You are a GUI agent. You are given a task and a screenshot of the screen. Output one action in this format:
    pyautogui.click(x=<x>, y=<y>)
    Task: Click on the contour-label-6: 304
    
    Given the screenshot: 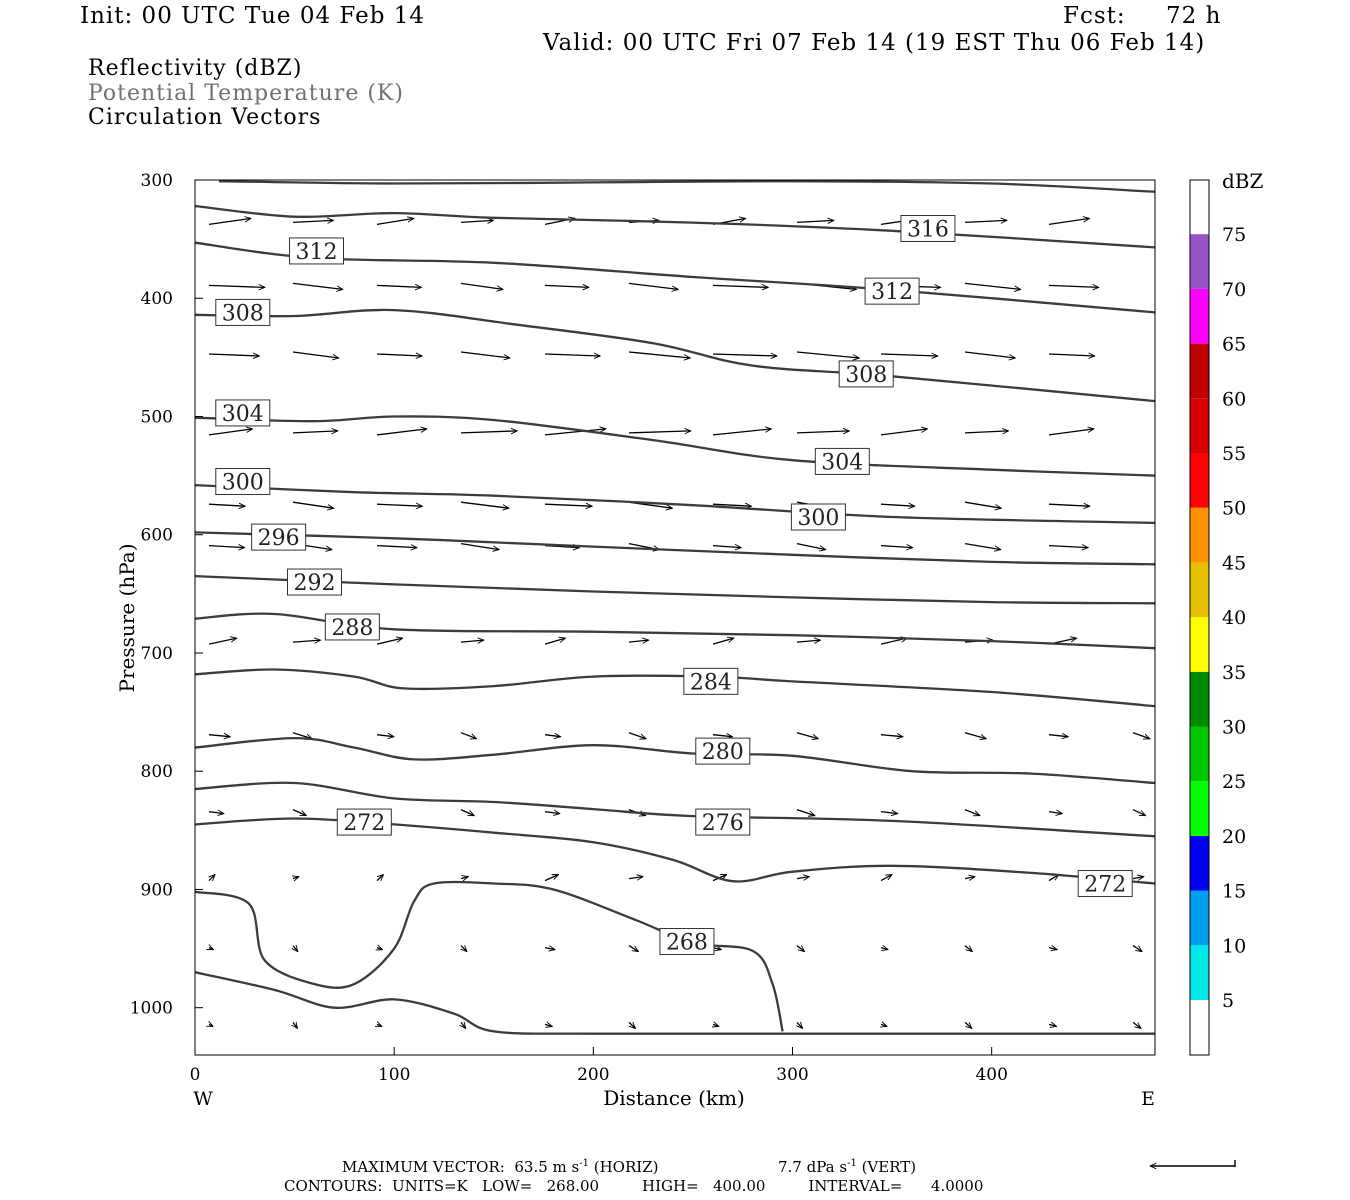 What is the action you would take?
    pyautogui.click(x=842, y=462)
    